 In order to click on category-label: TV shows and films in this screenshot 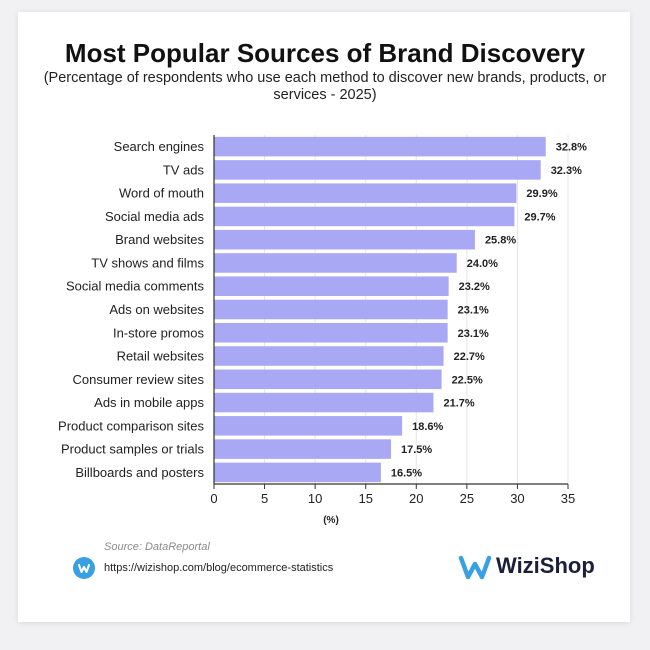, I will do `click(147, 262)`.